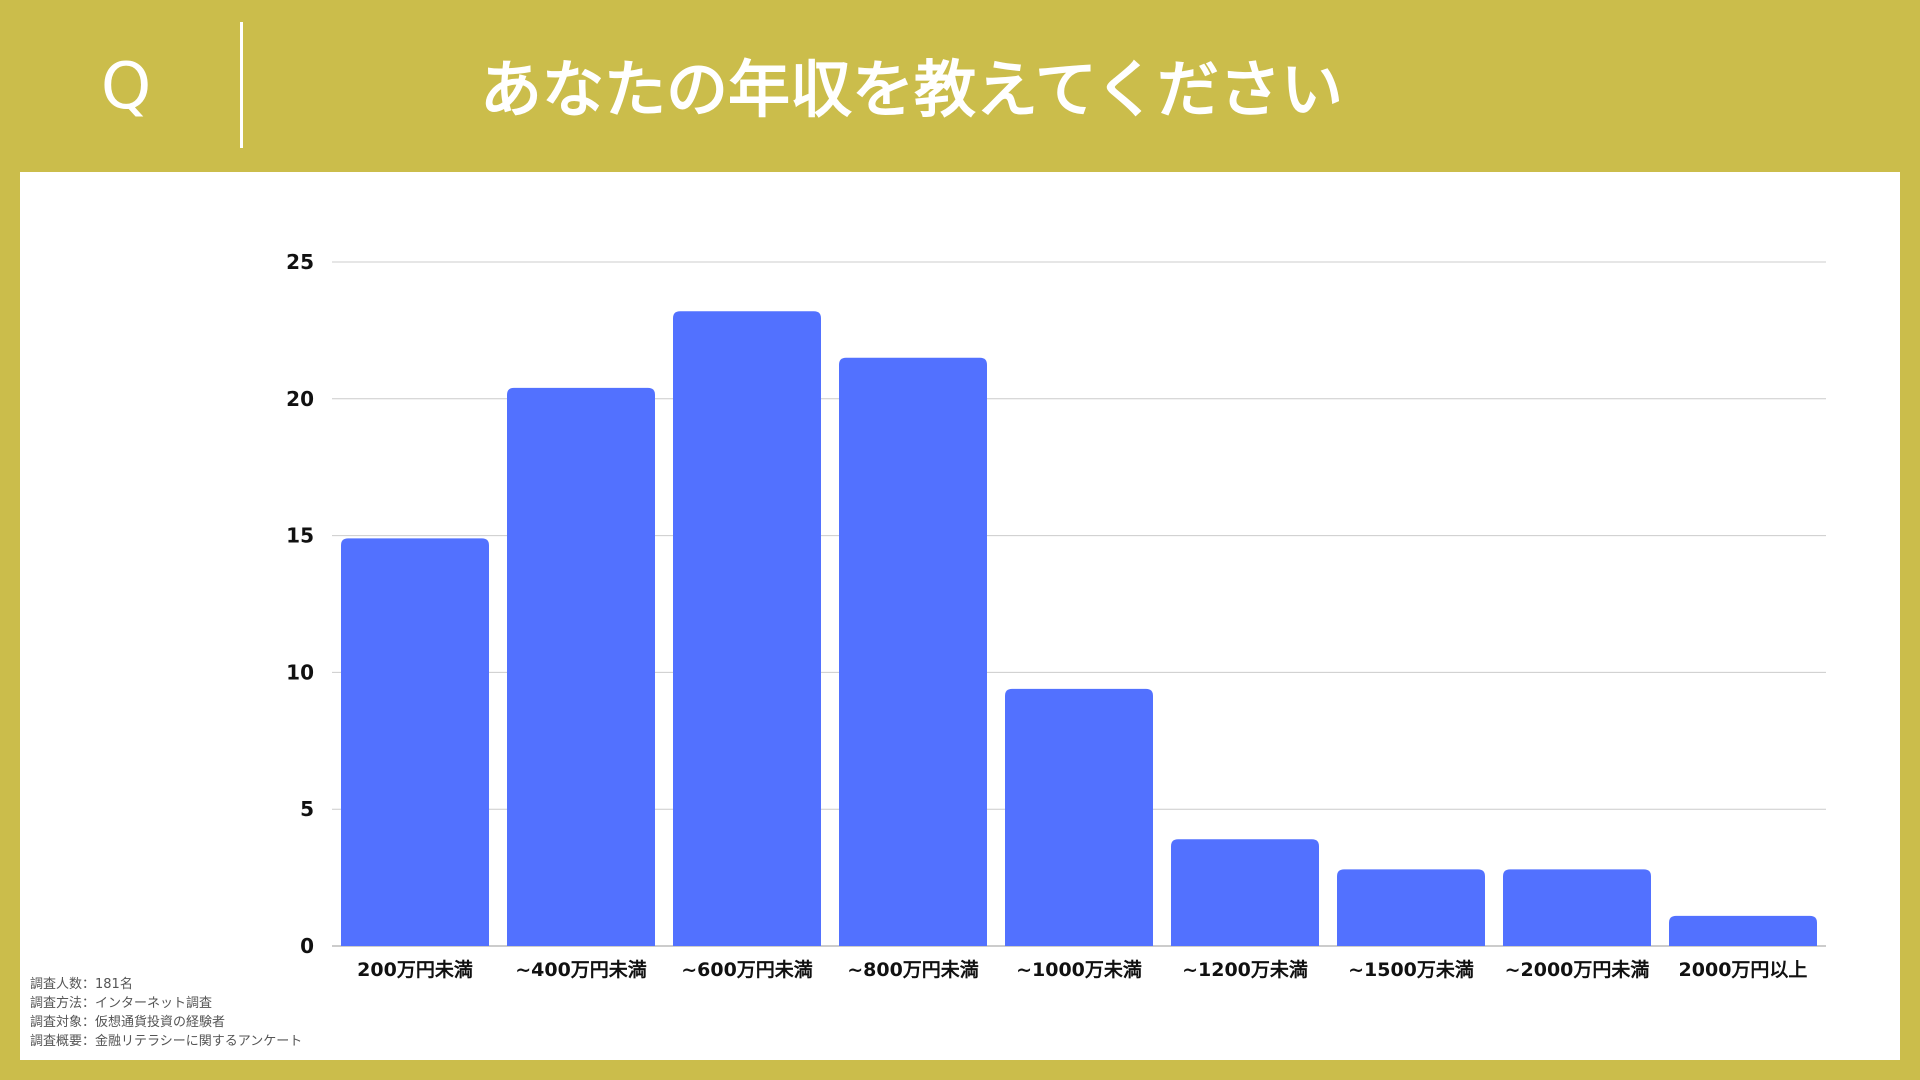 This screenshot has width=1920, height=1080. I want to click on header-divider, so click(241, 85).